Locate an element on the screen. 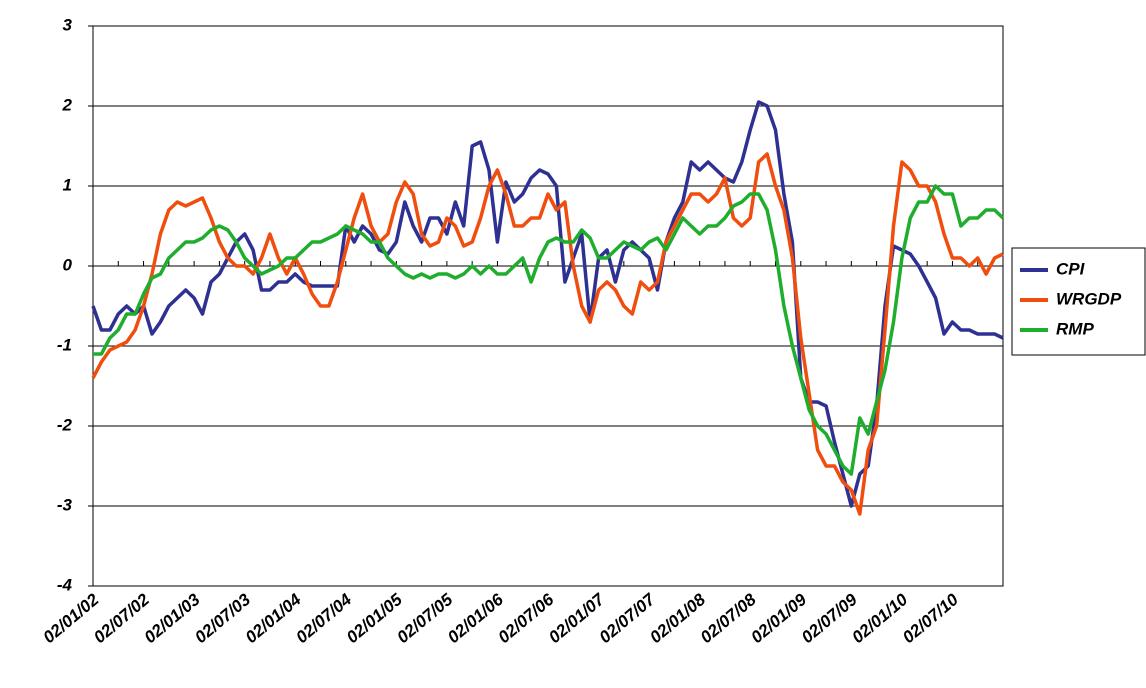  y-tick-label: 0 is located at coordinates (68, 264).